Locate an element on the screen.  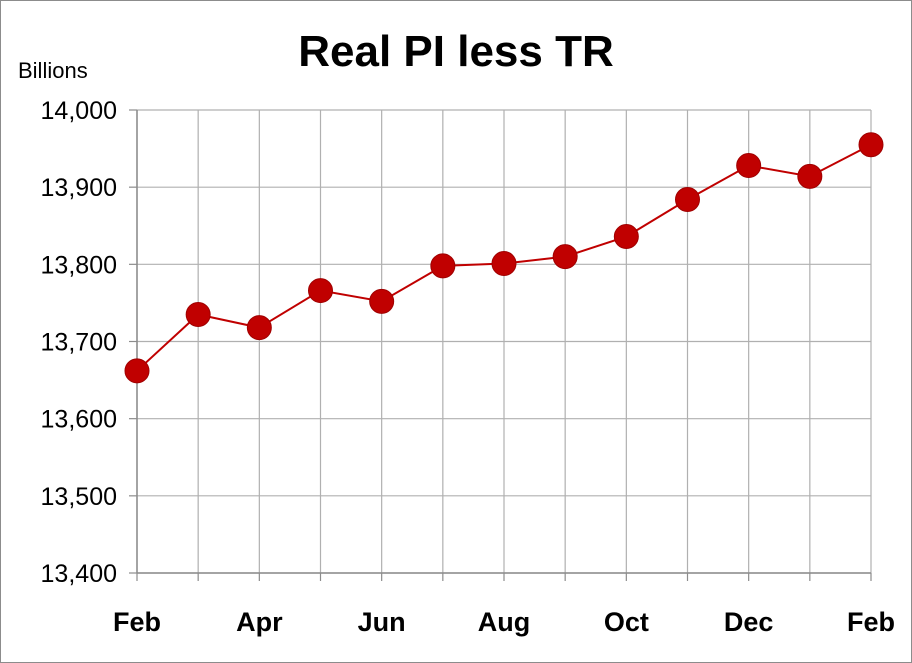
y-tick-label: 13,800 is located at coordinates (79, 265).